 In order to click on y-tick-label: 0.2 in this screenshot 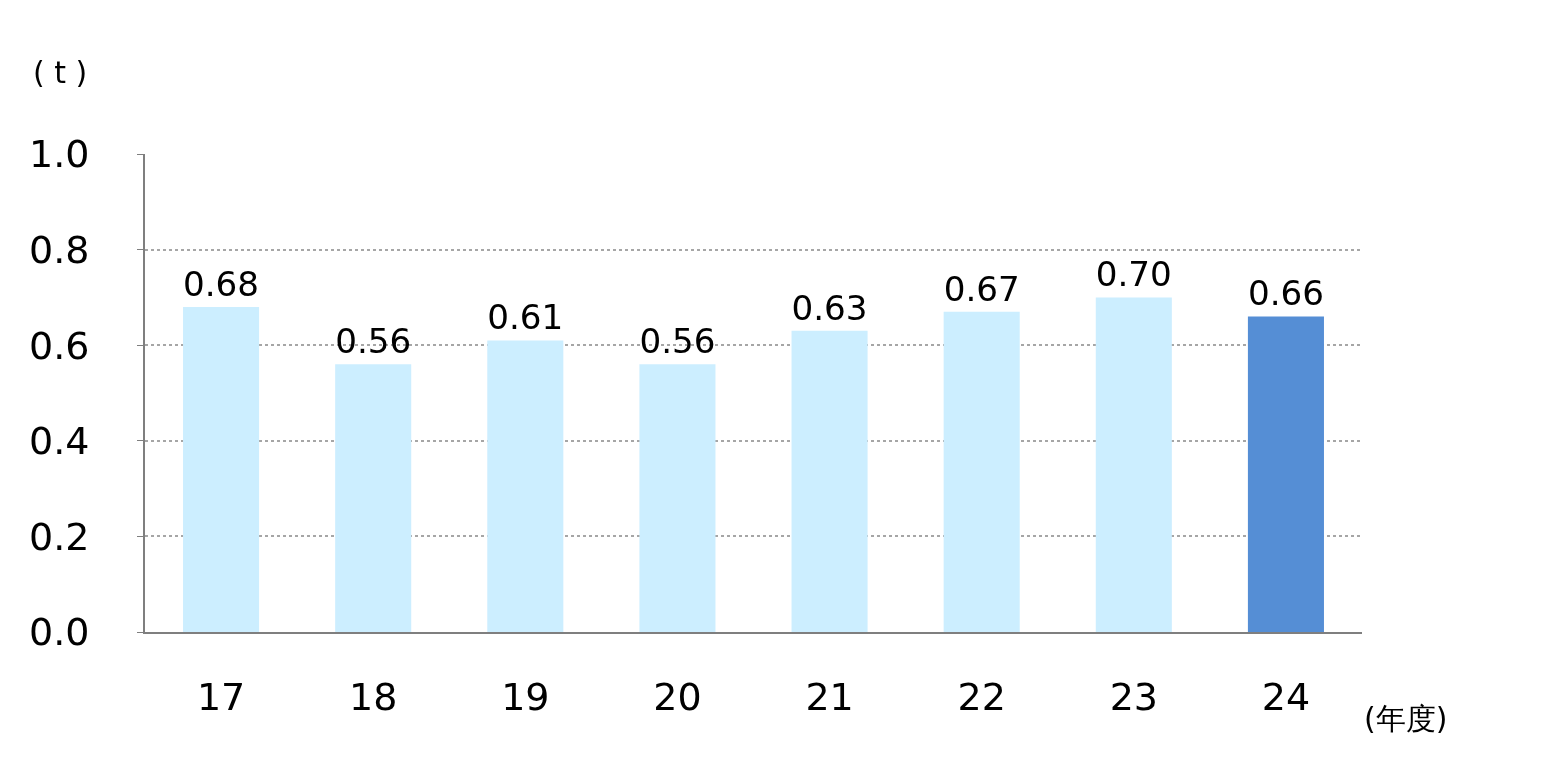, I will do `click(59, 536)`.